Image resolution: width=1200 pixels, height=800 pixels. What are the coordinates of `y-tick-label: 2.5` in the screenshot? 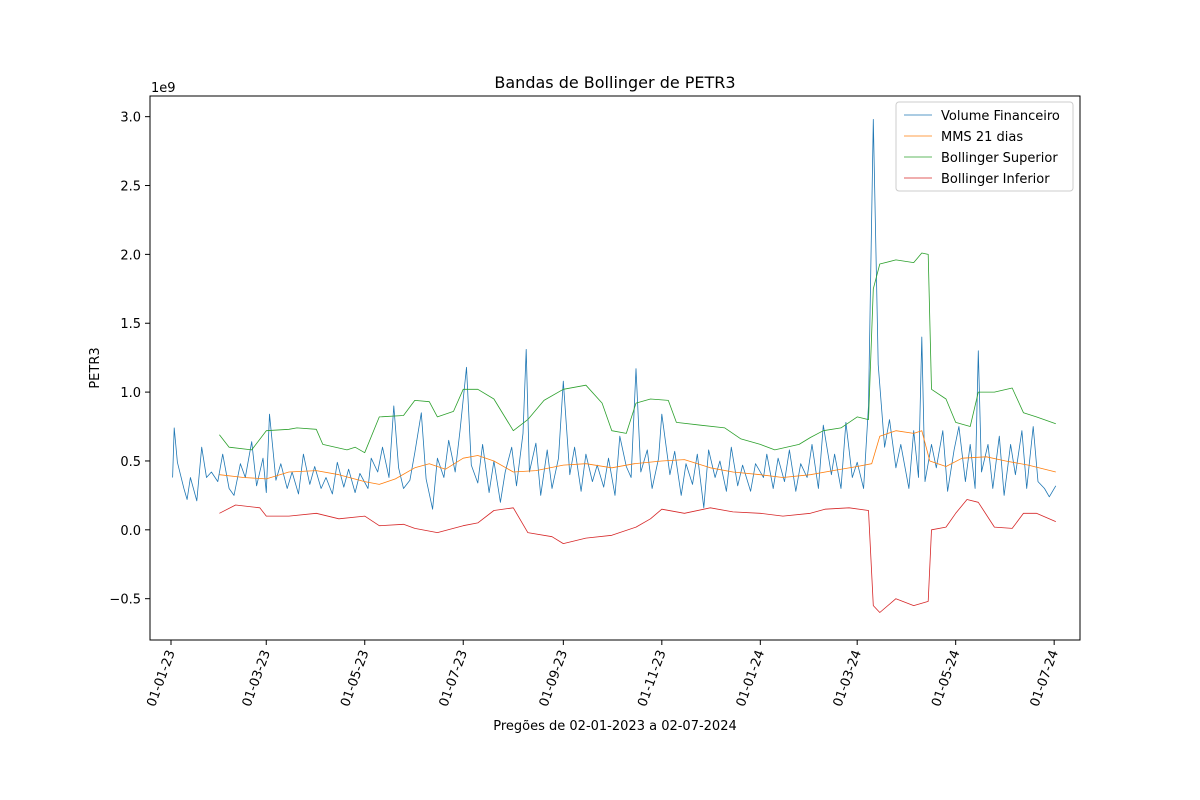 It's located at (130, 187).